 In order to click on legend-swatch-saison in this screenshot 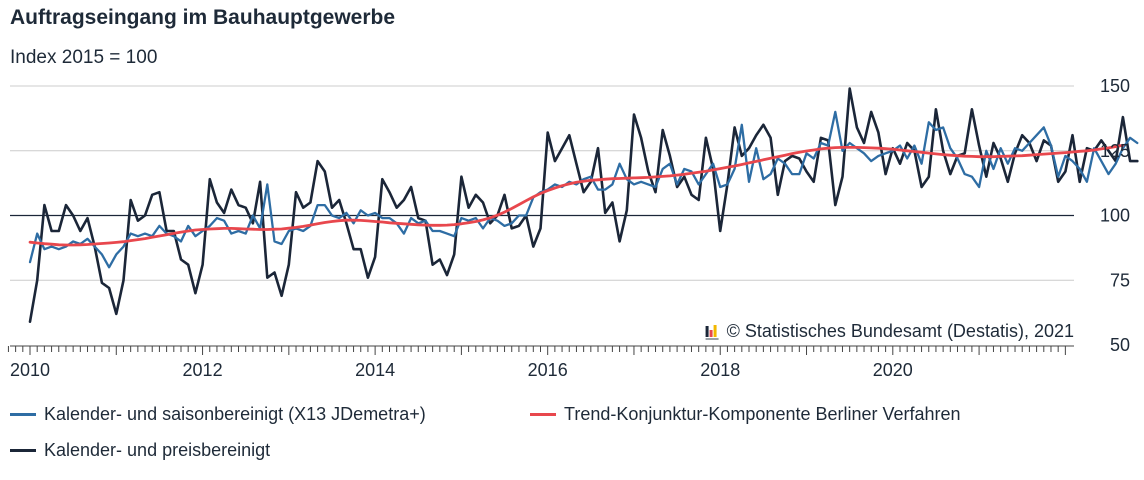, I will do `click(23, 414)`.